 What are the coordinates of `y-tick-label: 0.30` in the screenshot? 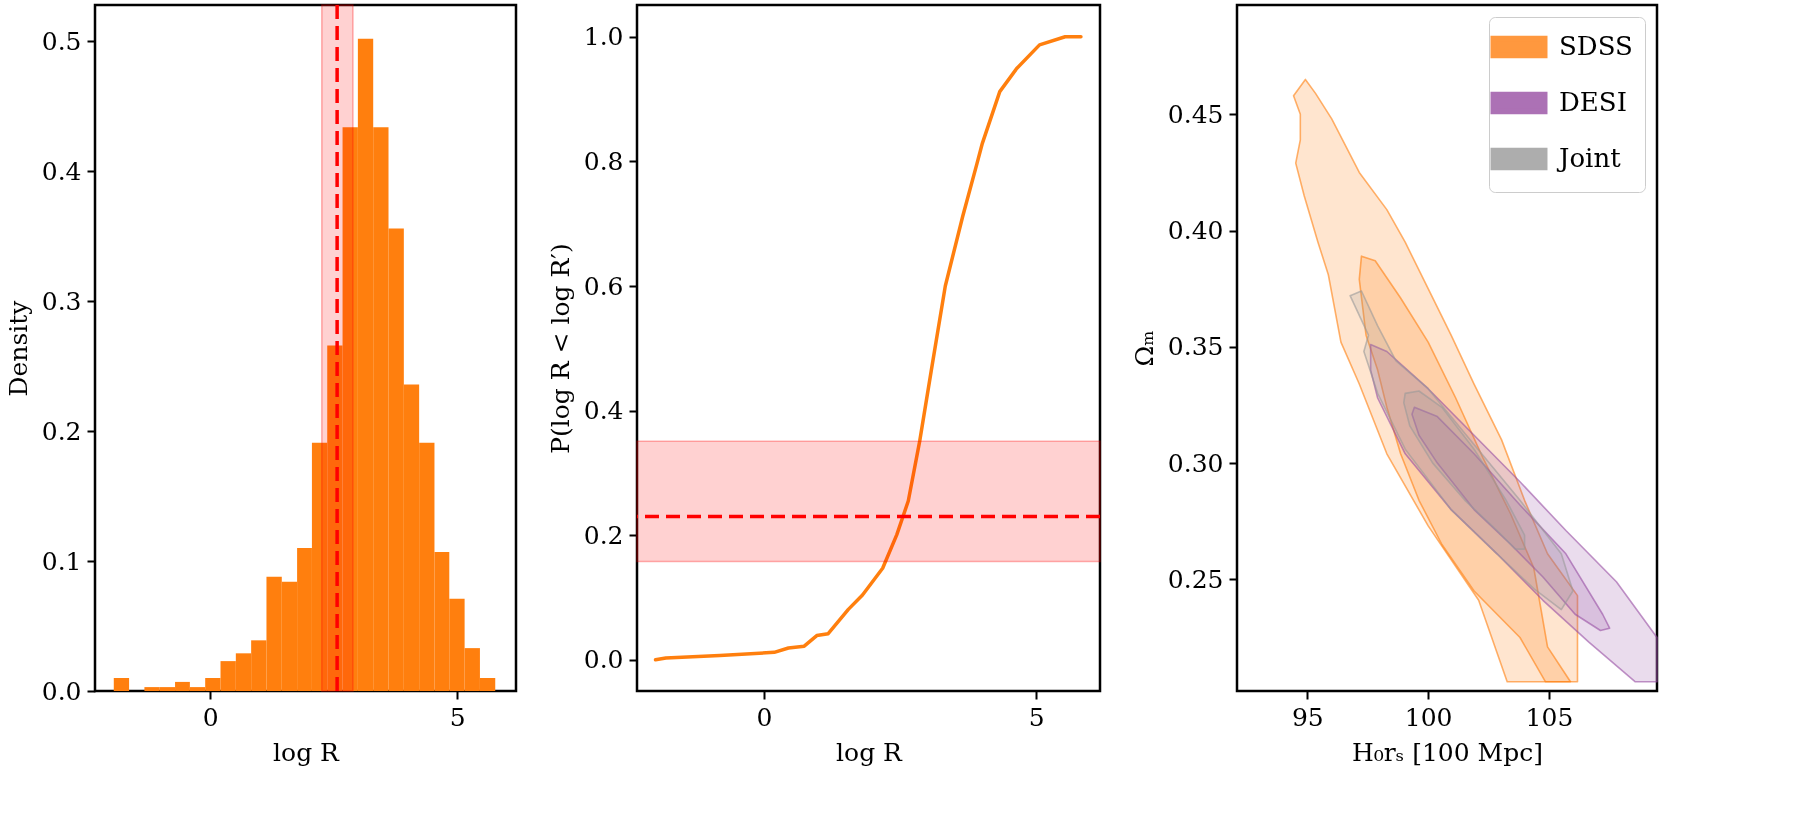 It's located at (1195, 463).